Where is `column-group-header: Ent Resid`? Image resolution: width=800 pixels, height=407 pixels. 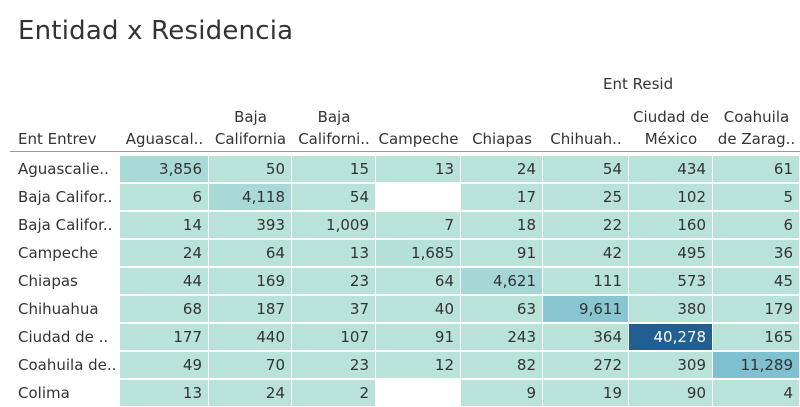 column-group-header: Ent Resid is located at coordinates (638, 84).